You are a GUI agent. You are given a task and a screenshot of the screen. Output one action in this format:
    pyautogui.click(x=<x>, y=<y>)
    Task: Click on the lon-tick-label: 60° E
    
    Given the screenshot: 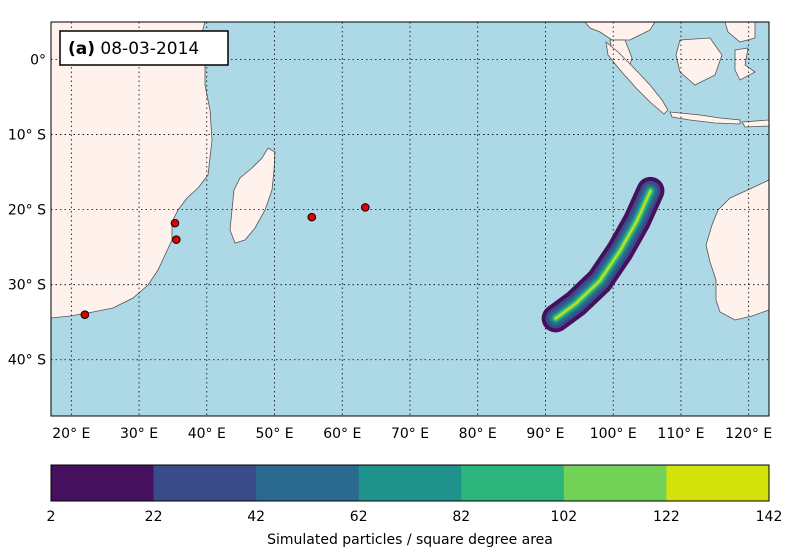 What is the action you would take?
    pyautogui.click(x=342, y=434)
    